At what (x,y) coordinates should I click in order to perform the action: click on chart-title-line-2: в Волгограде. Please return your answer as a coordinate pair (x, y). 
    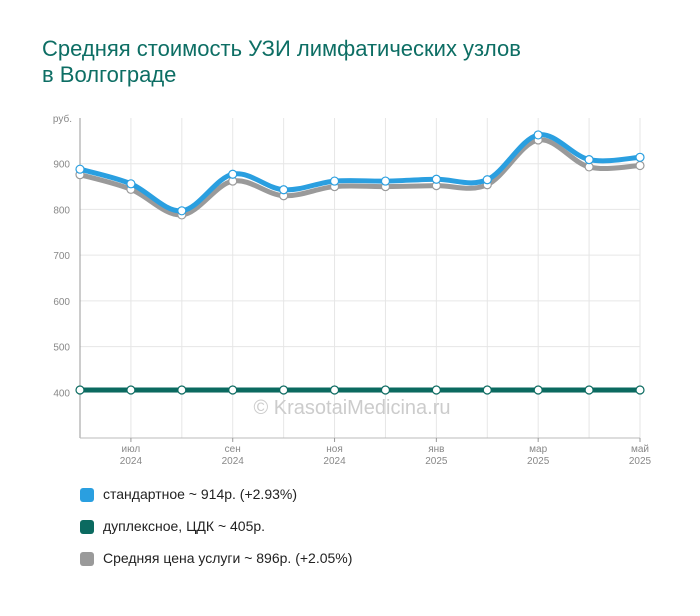
    Looking at the image, I should click on (109, 74).